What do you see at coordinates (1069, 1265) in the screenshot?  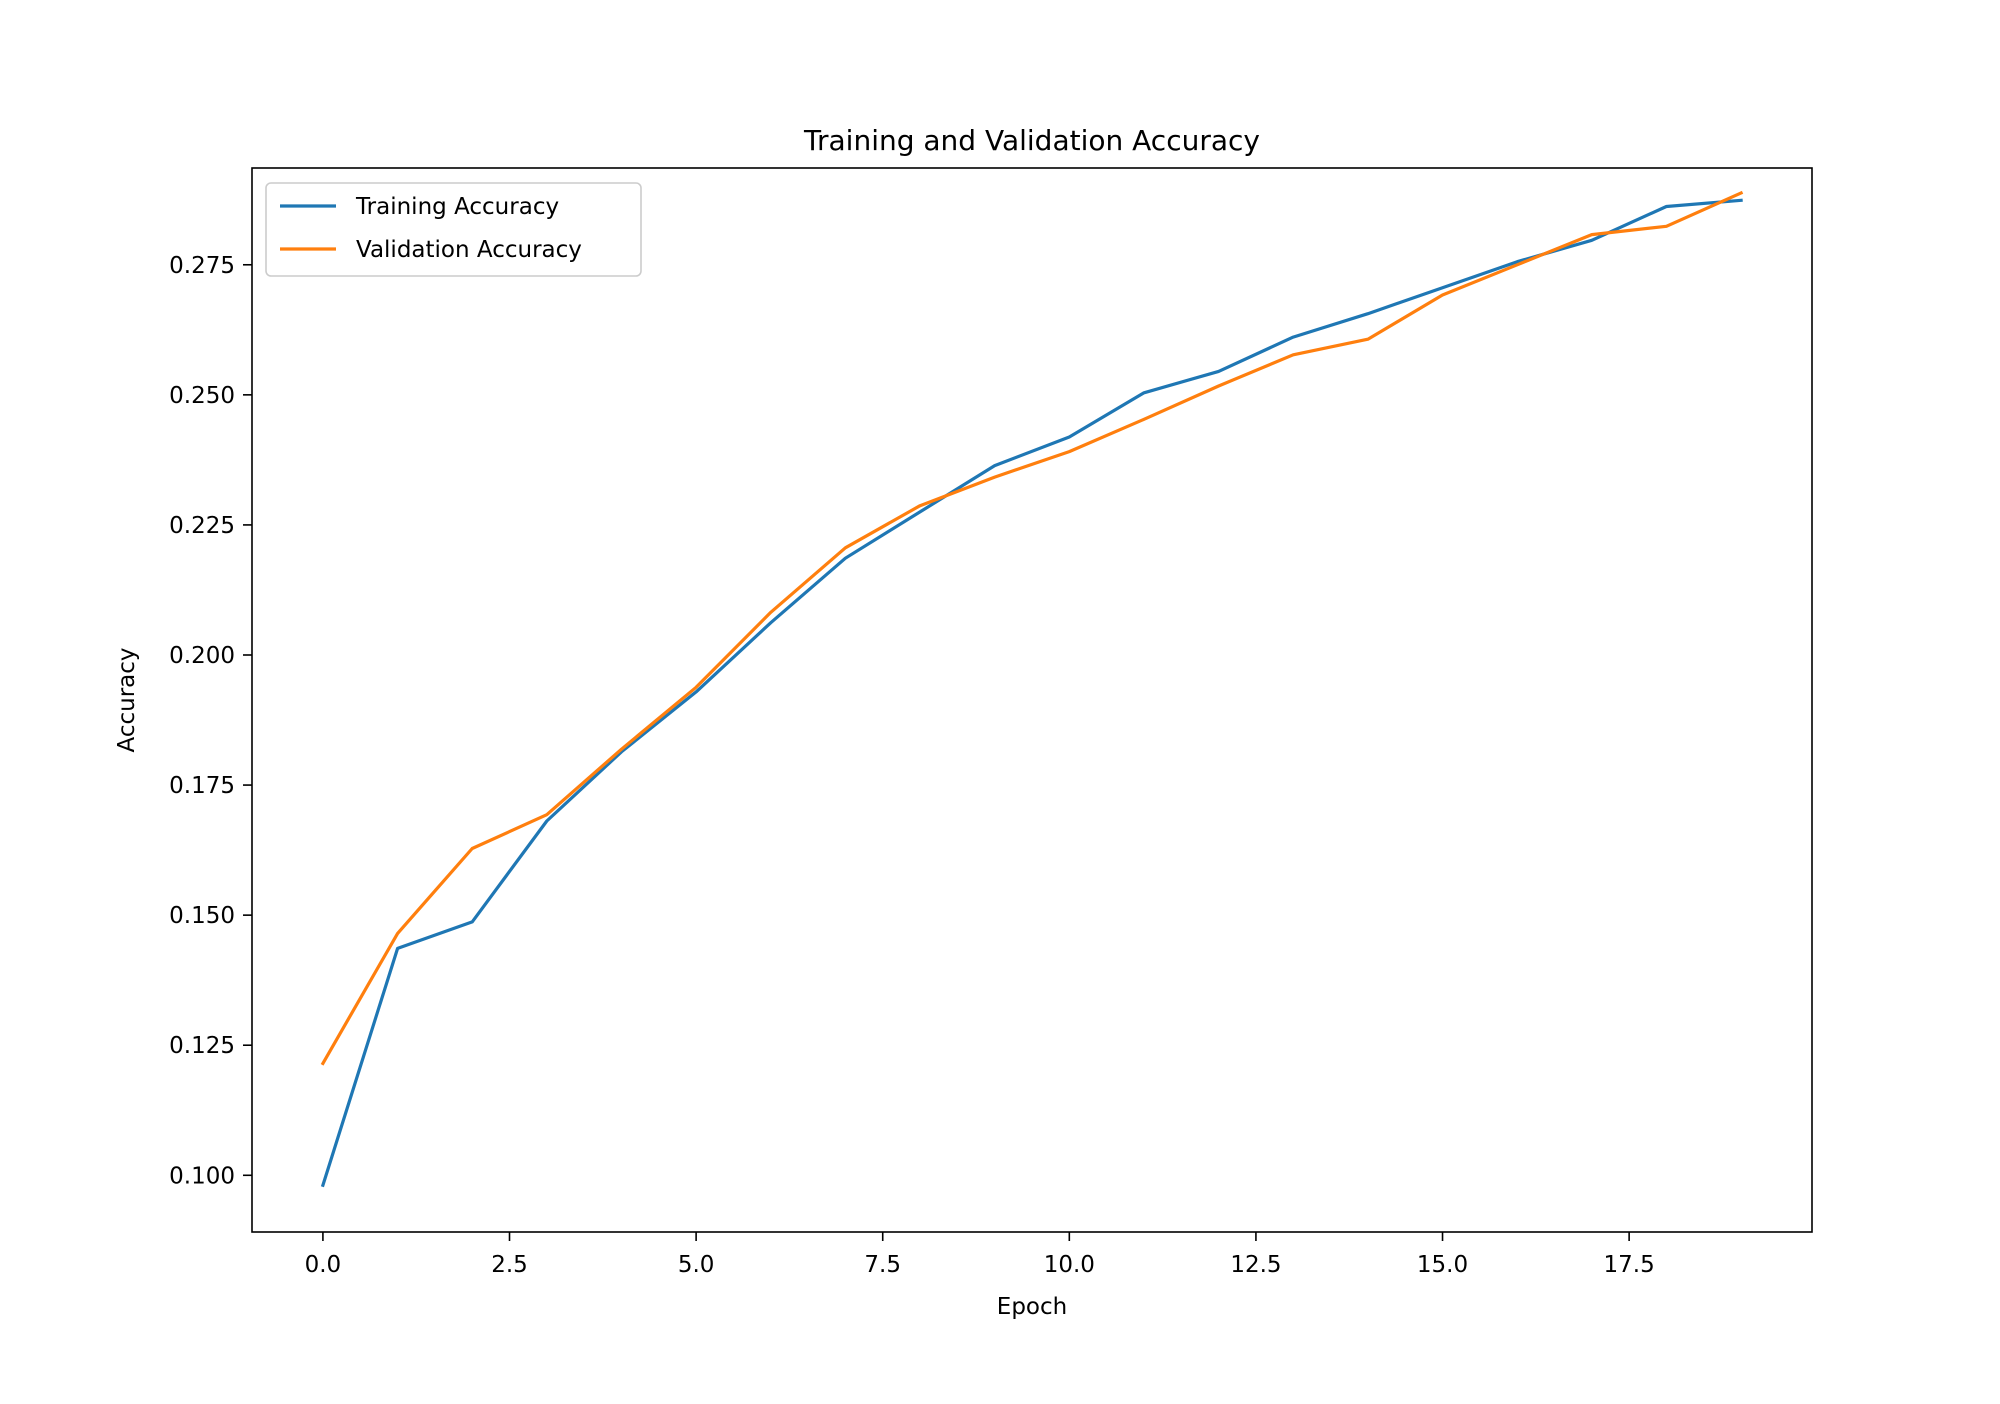 I see `x-tick-label: 10.0` at bounding box center [1069, 1265].